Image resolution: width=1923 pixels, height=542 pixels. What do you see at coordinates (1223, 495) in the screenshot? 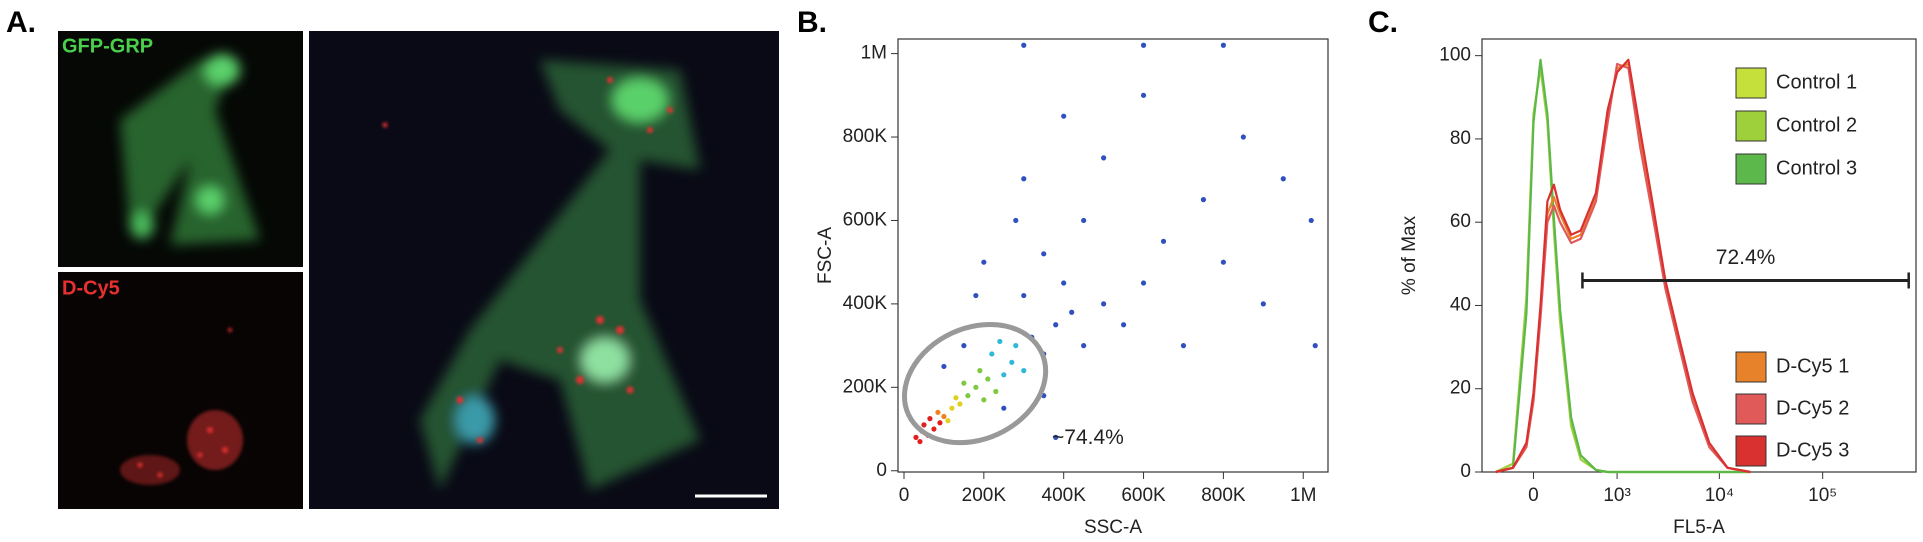
I see `x-tick-label: 800K` at bounding box center [1223, 495].